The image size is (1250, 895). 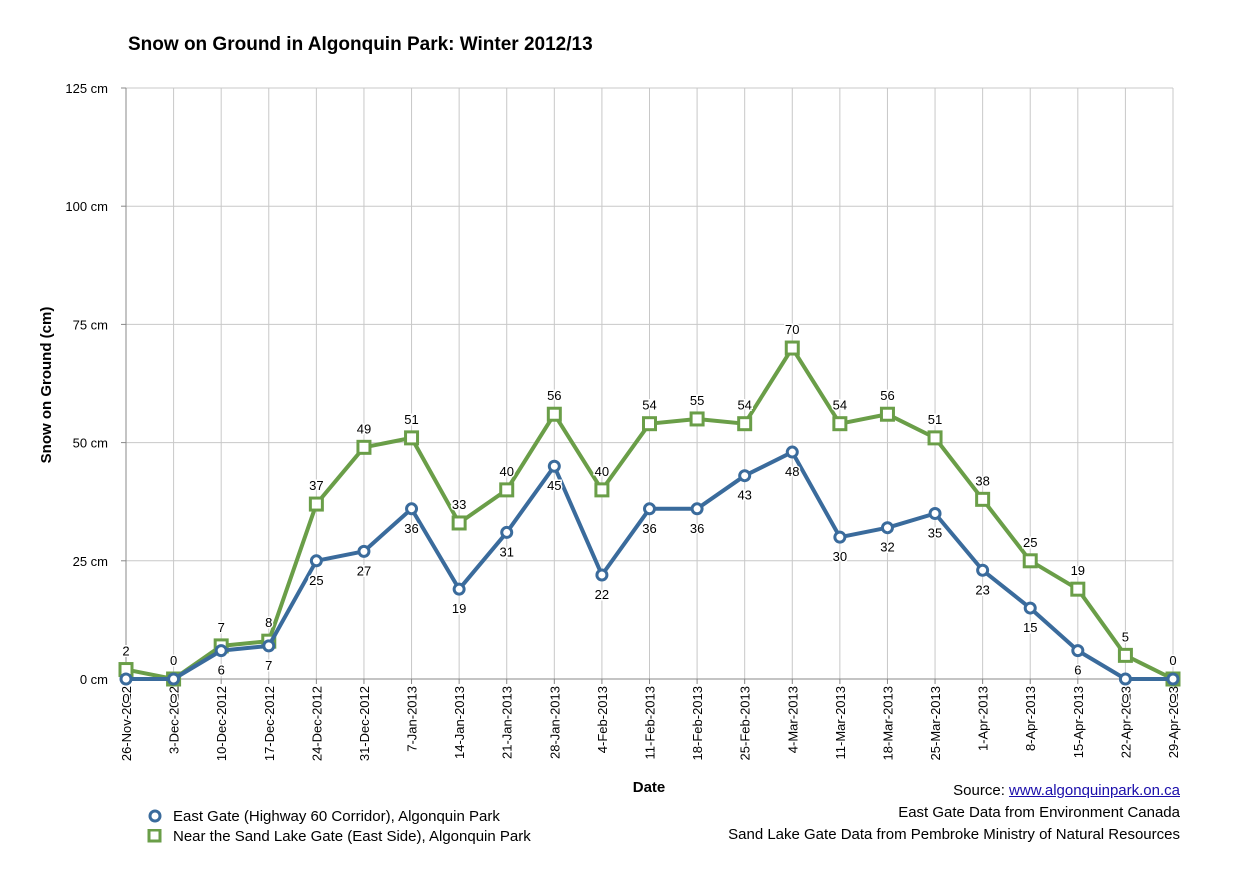 What do you see at coordinates (887, 723) in the screenshot?
I see `x-tick-label: 18-Mar-2013` at bounding box center [887, 723].